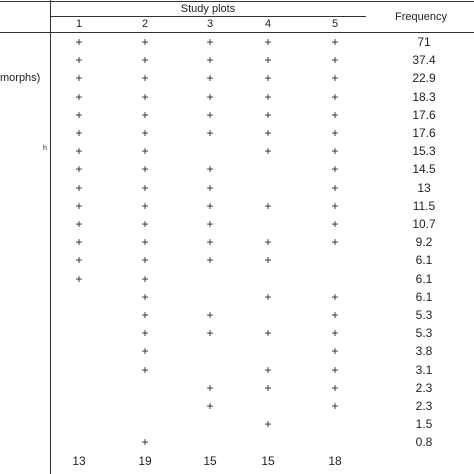  Describe the element at coordinates (208, 9) in the screenshot. I see `study-plots-heading: Study plots` at that location.